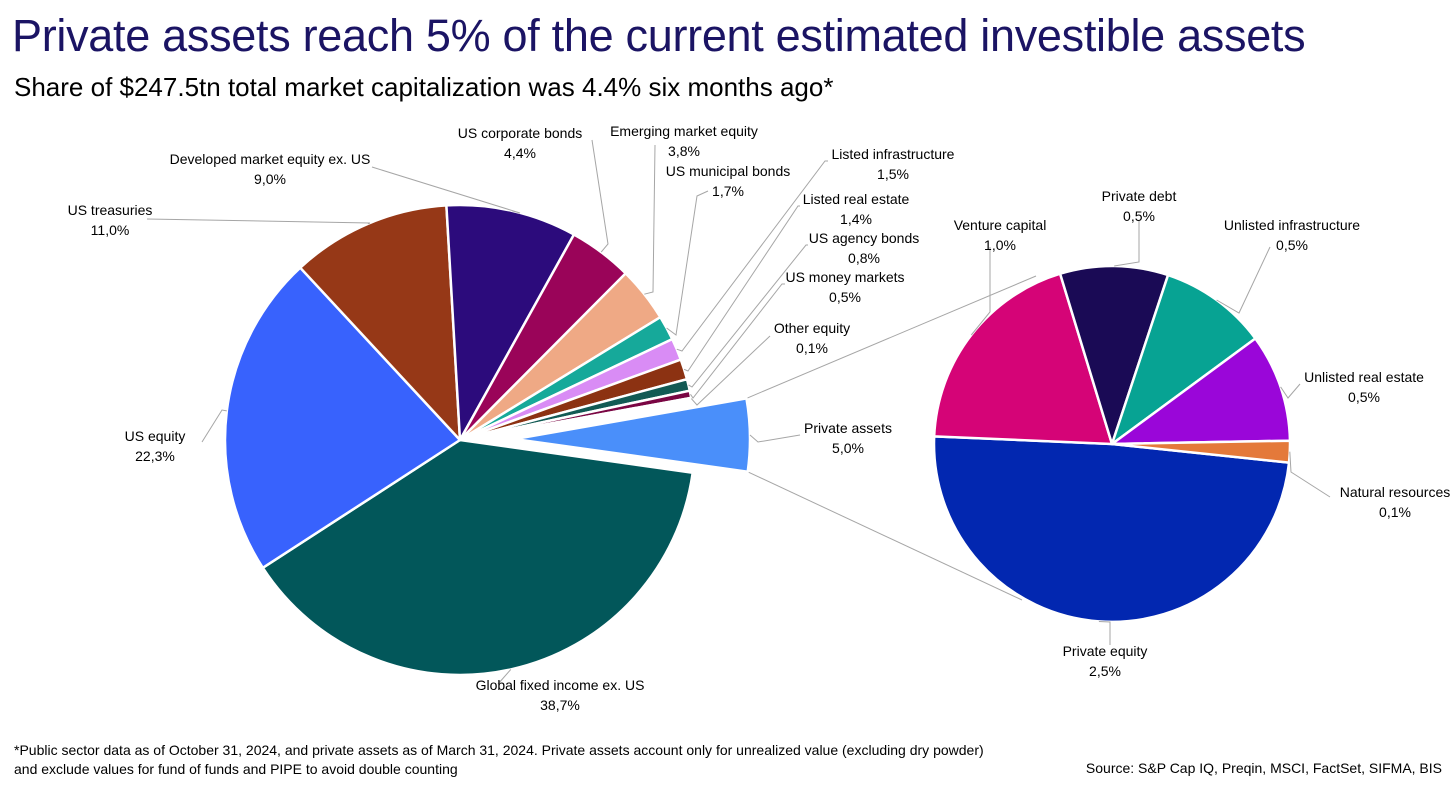  I want to click on pie-slice-private-equity, so click(1111, 529).